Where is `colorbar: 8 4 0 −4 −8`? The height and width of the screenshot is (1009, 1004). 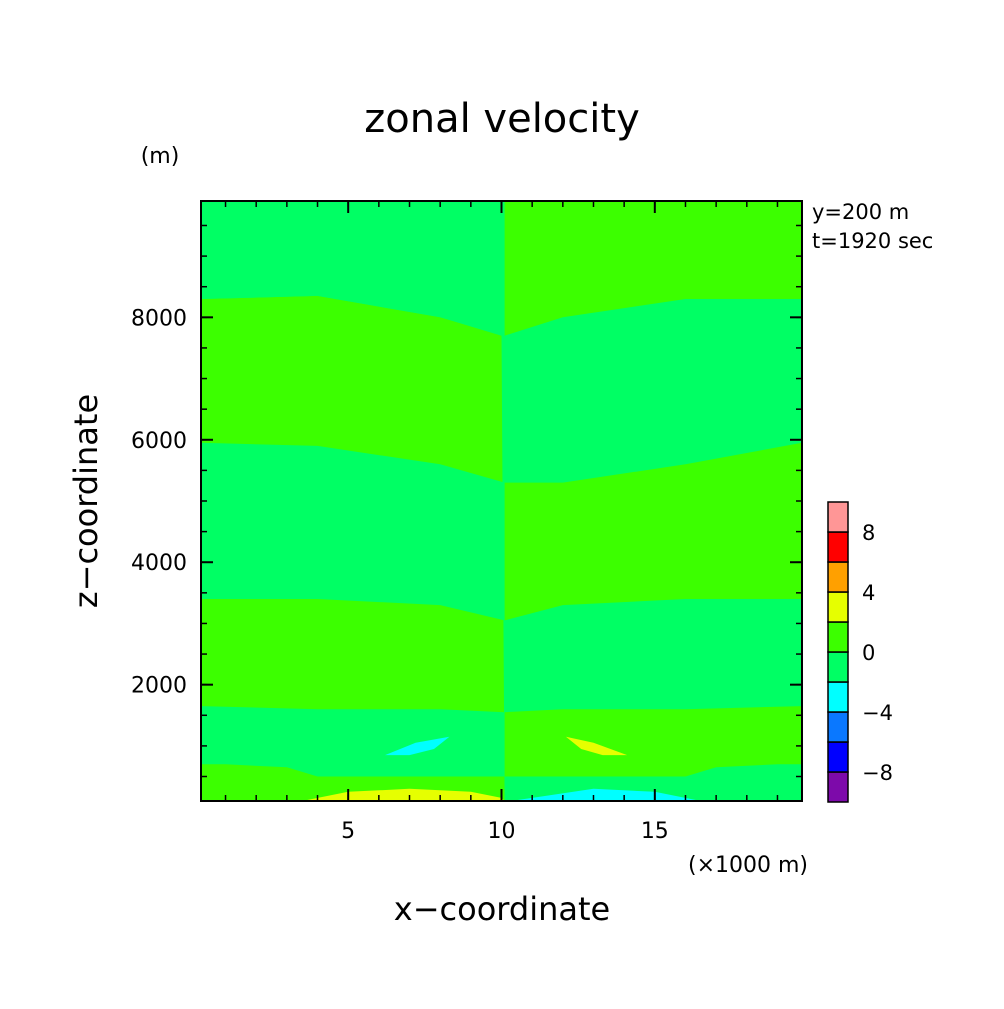
colorbar: 8 4 0 −4 −8 is located at coordinates (860, 652).